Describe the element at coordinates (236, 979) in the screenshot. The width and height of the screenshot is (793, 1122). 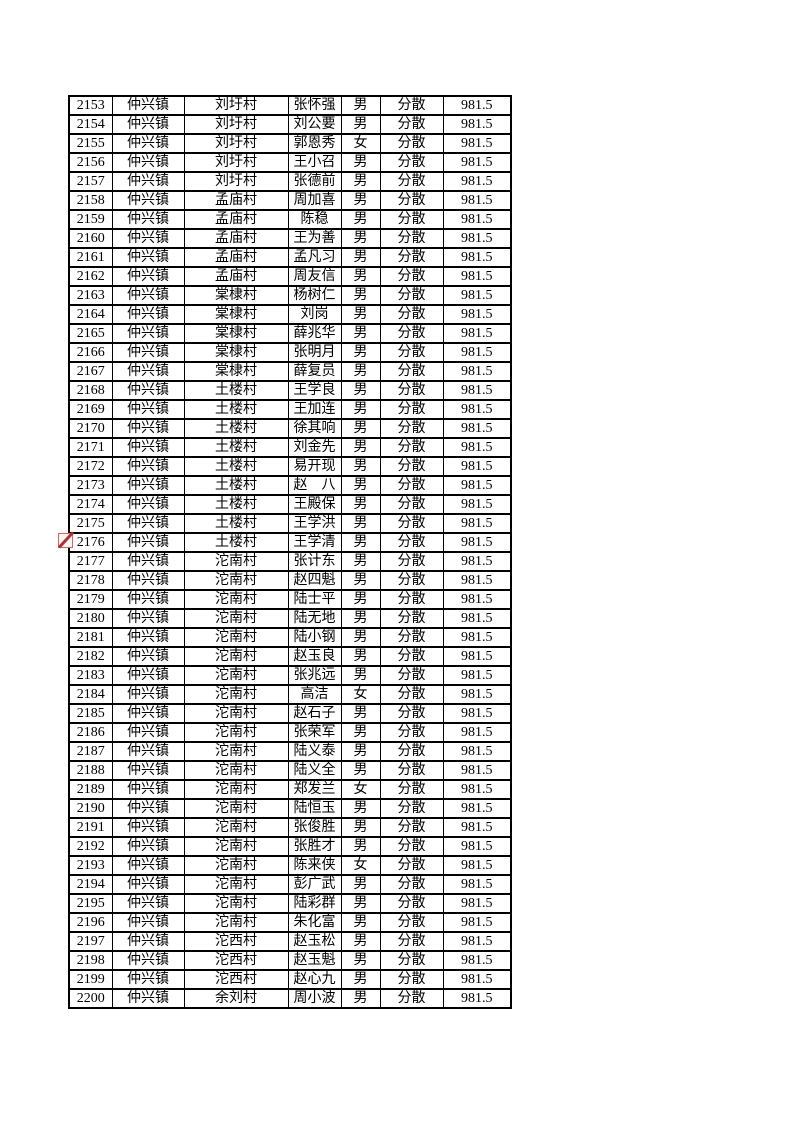
I see `cell-village: 沱西村` at that location.